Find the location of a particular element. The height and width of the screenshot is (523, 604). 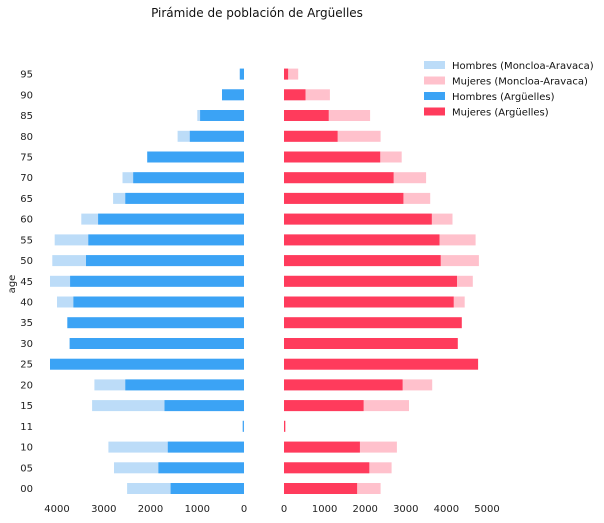

y-axis-label: age is located at coordinates (12, 284).